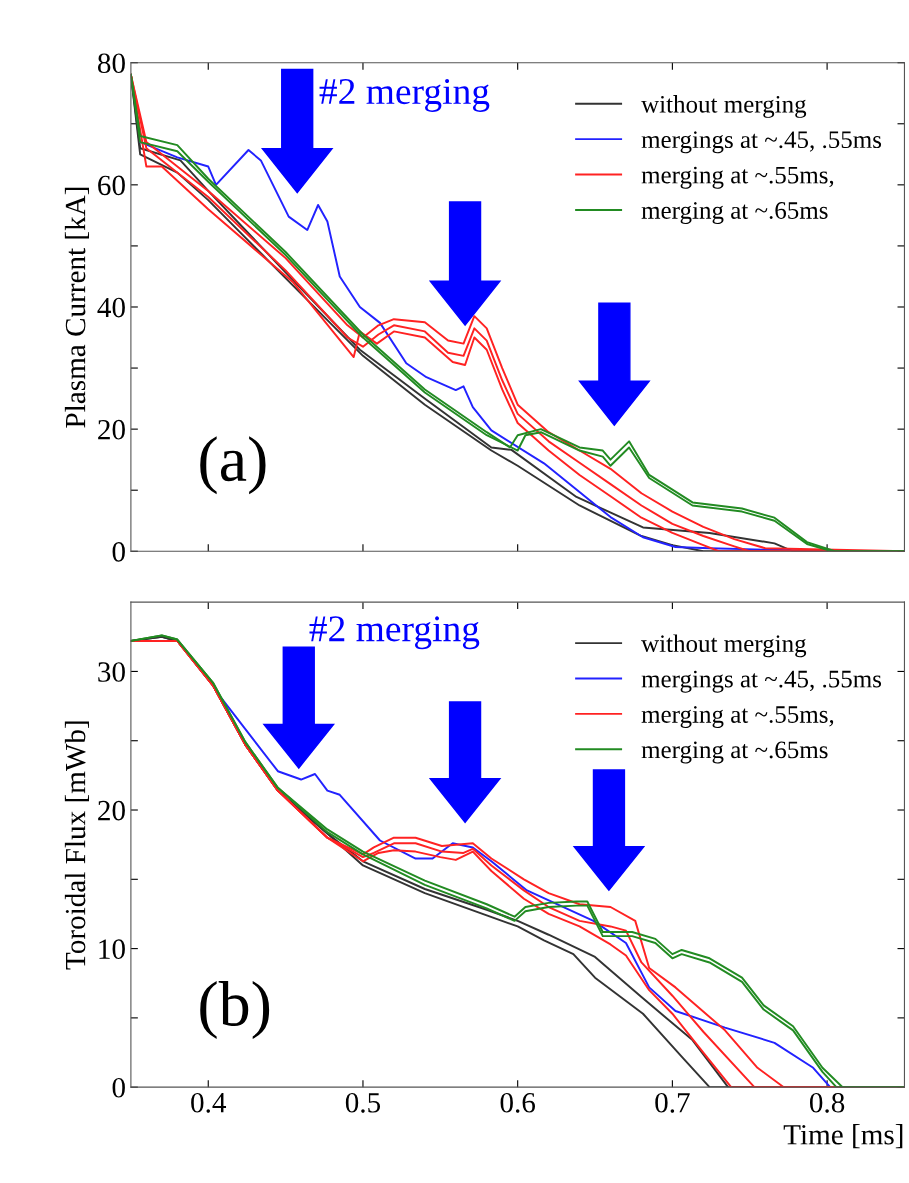 This screenshot has height=1183, width=909. What do you see at coordinates (363, 1102) in the screenshot?
I see `x-tick-label: 0.5` at bounding box center [363, 1102].